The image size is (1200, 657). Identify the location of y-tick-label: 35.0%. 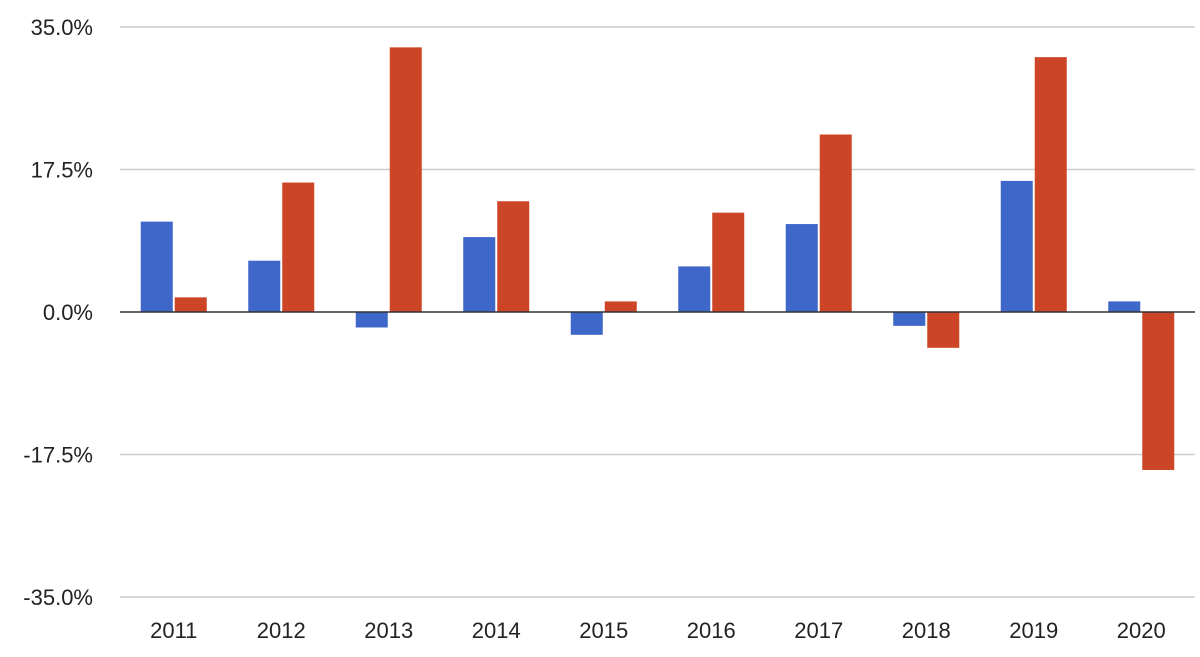
(62, 27).